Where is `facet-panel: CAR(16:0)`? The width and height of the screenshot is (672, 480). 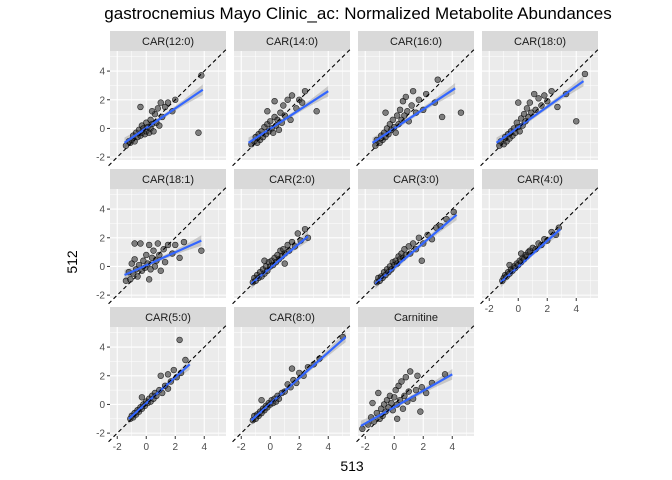
facet-panel: CAR(16:0) is located at coordinates (415, 99).